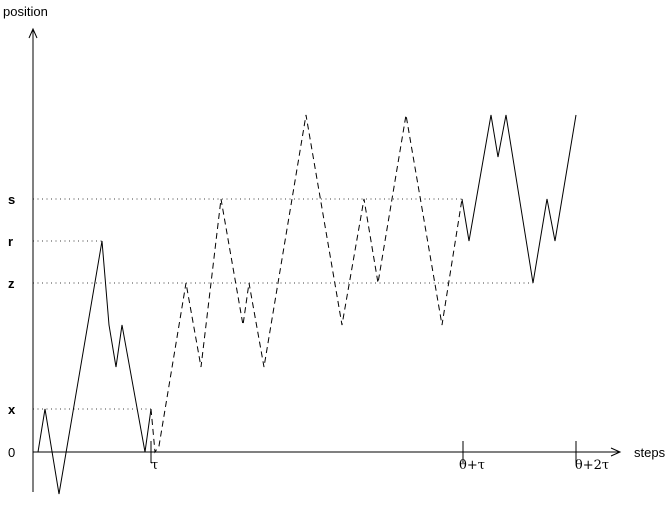  What do you see at coordinates (519, 199) in the screenshot?
I see `walk-path-final-solid` at bounding box center [519, 199].